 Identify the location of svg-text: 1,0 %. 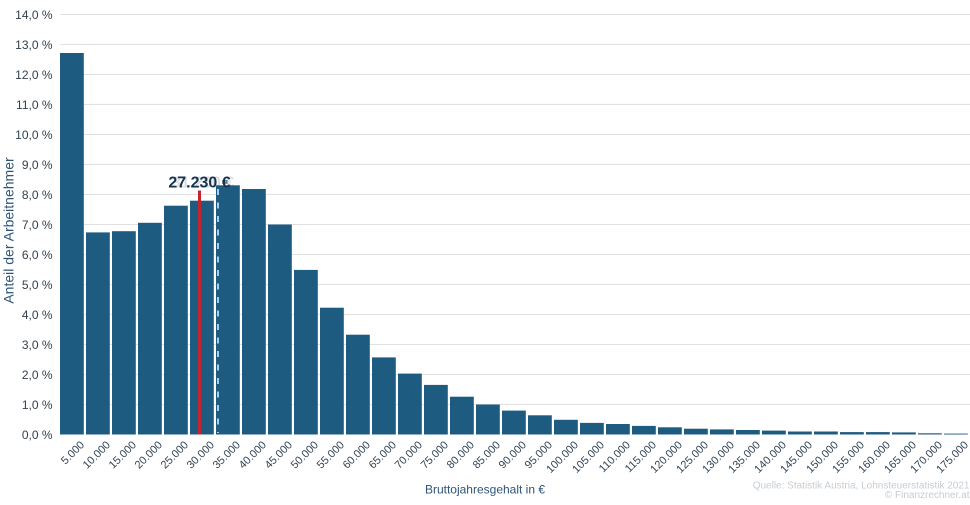
(37, 405).